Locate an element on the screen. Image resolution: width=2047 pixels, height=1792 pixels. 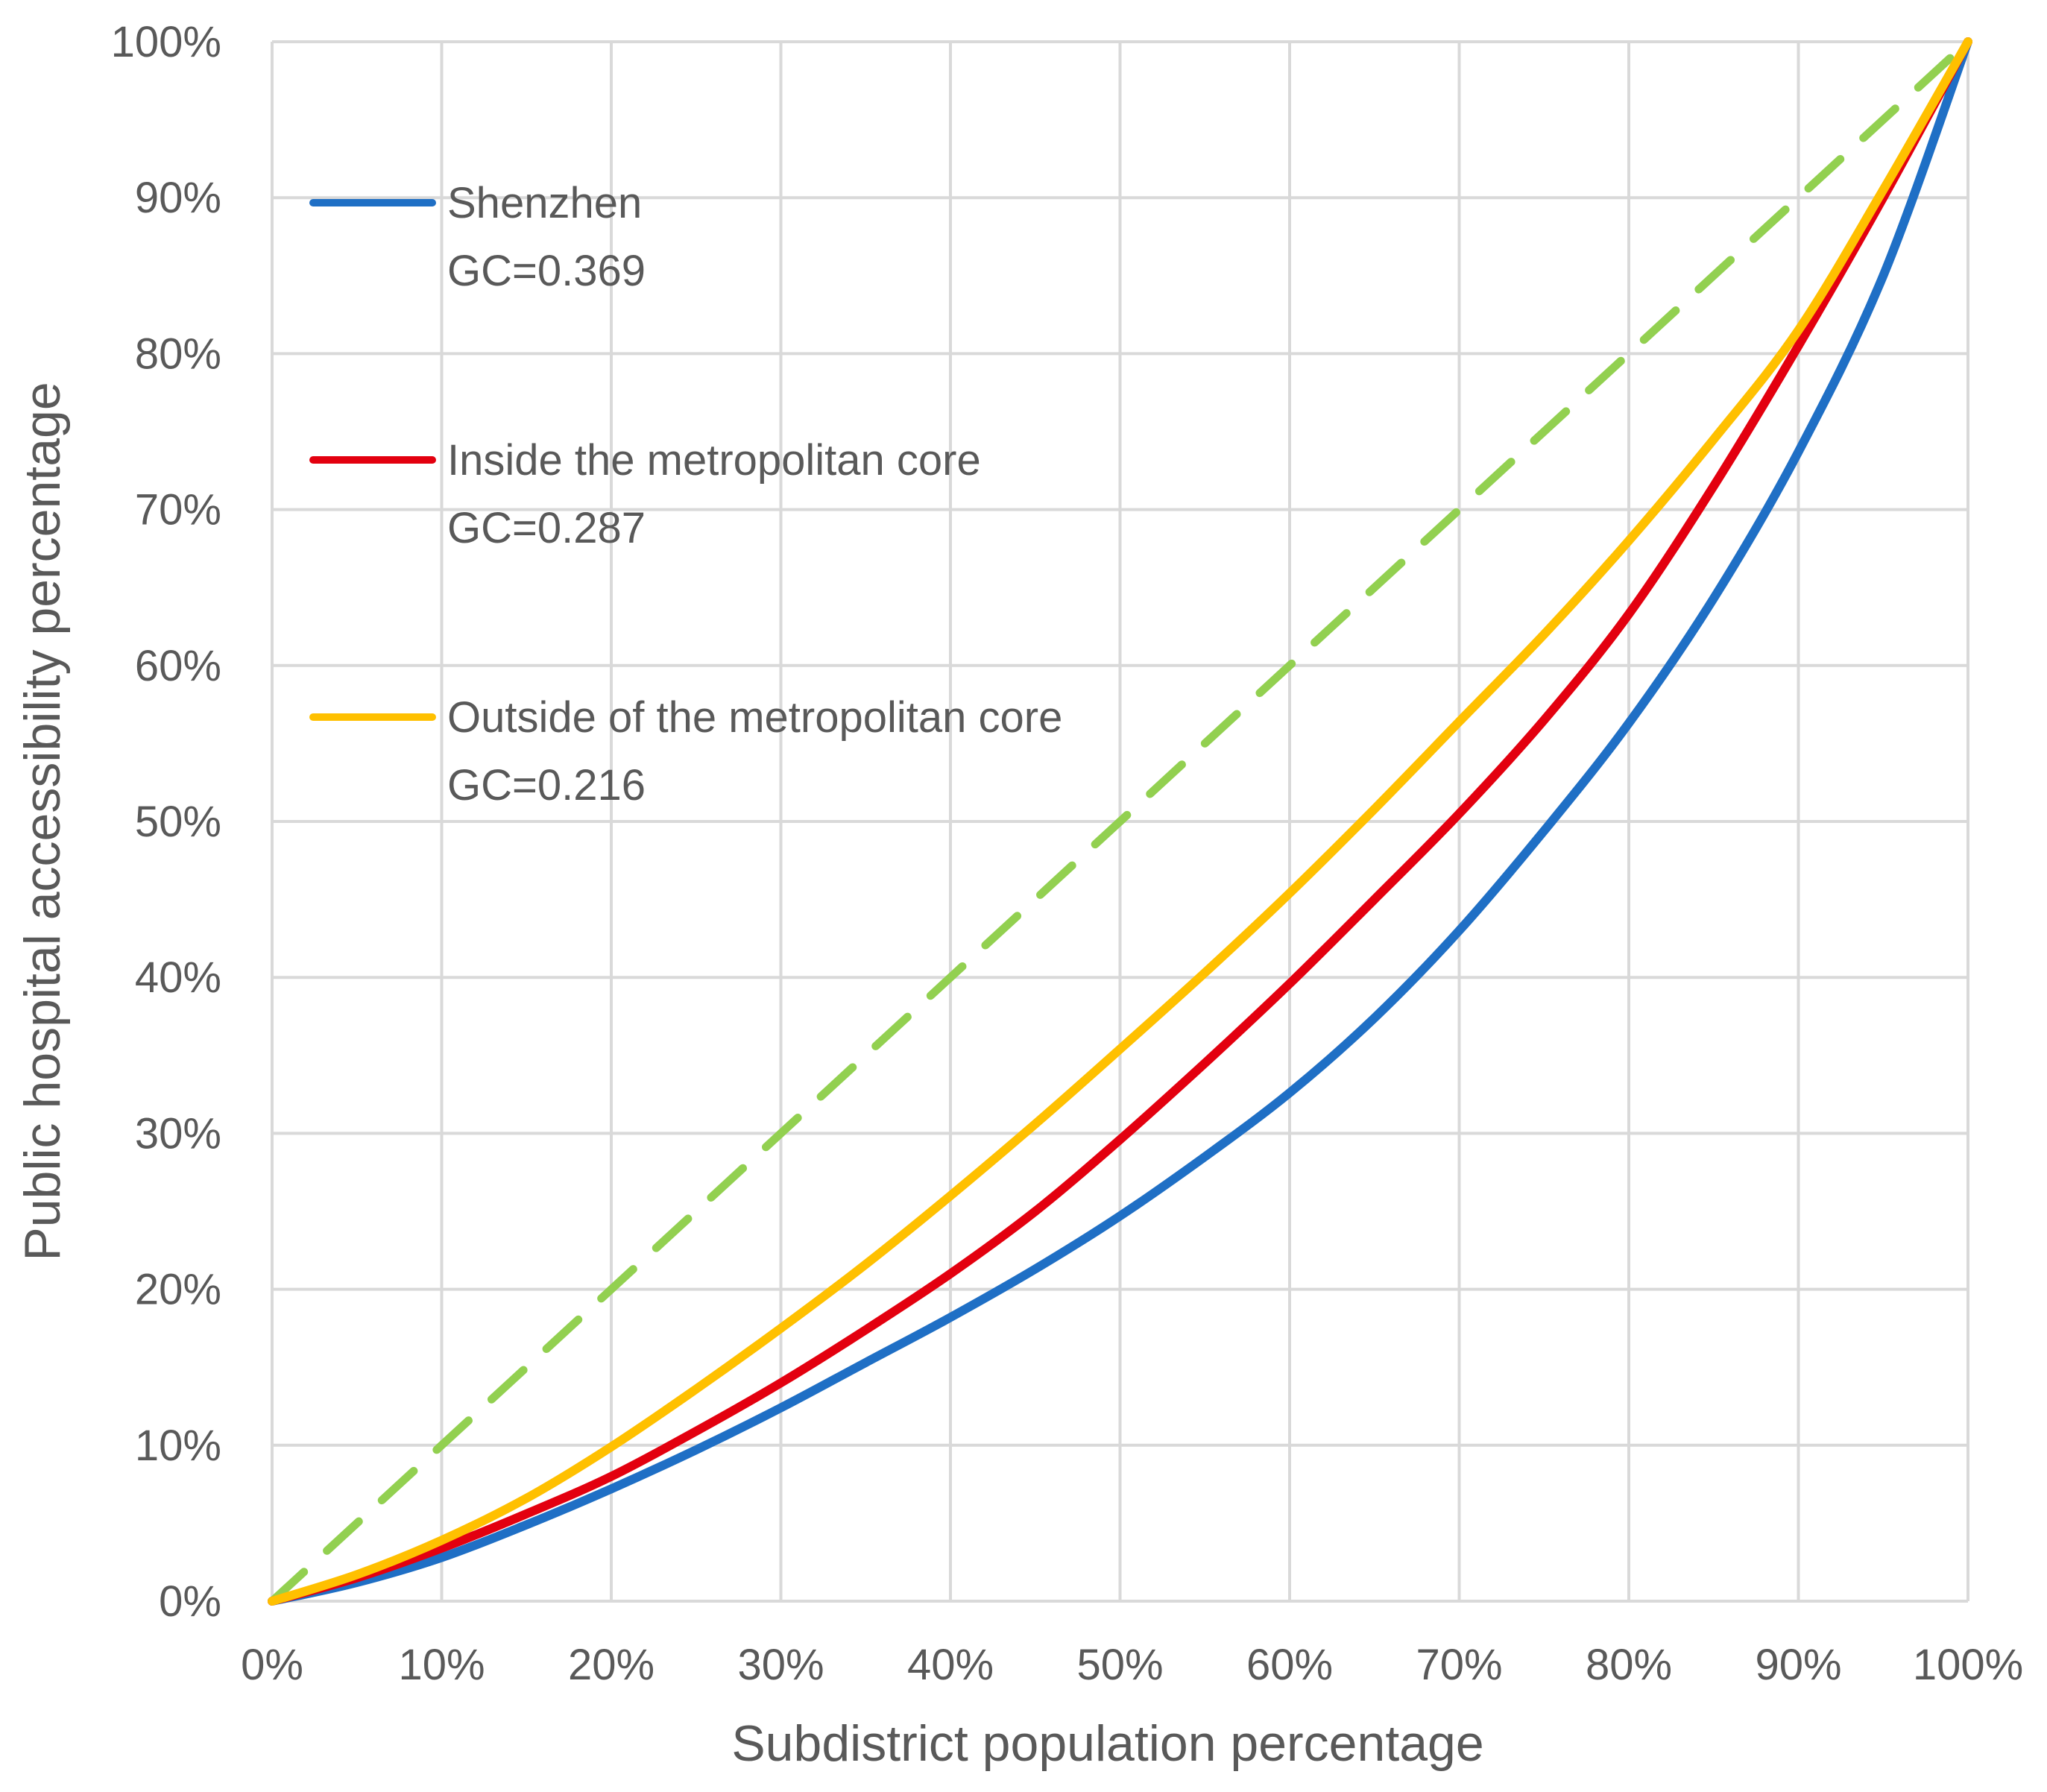
y-tick-label: 10% is located at coordinates (178, 1446).